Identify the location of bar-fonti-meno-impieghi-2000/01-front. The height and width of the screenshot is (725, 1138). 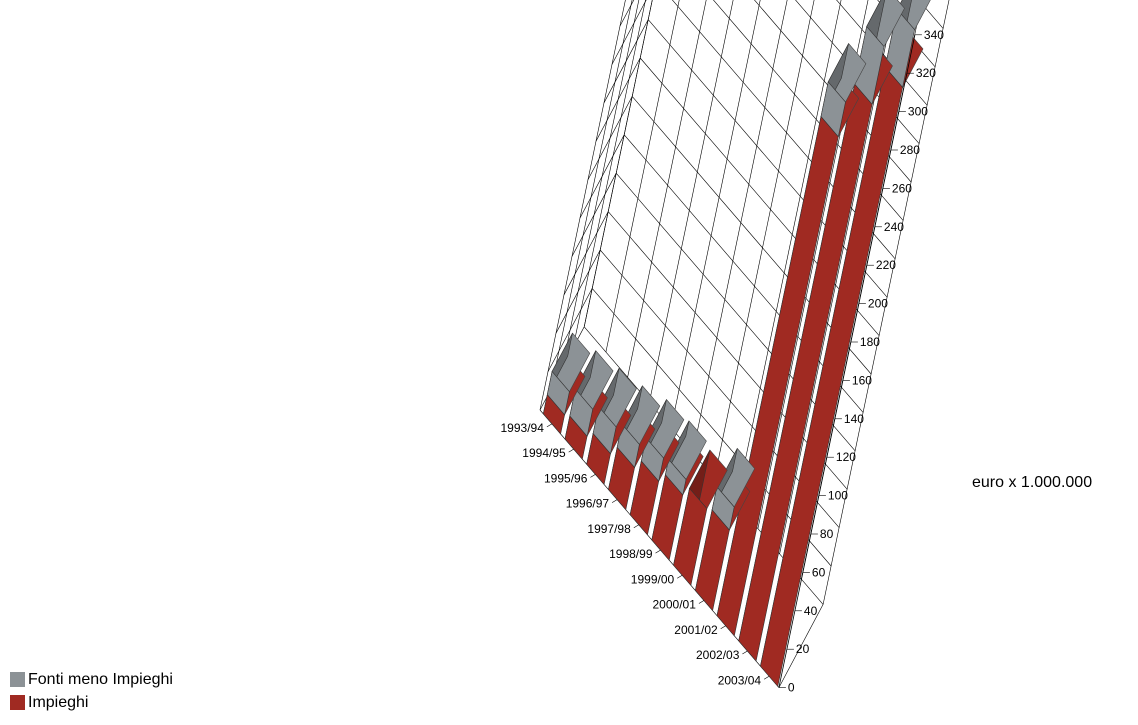
(723, 508).